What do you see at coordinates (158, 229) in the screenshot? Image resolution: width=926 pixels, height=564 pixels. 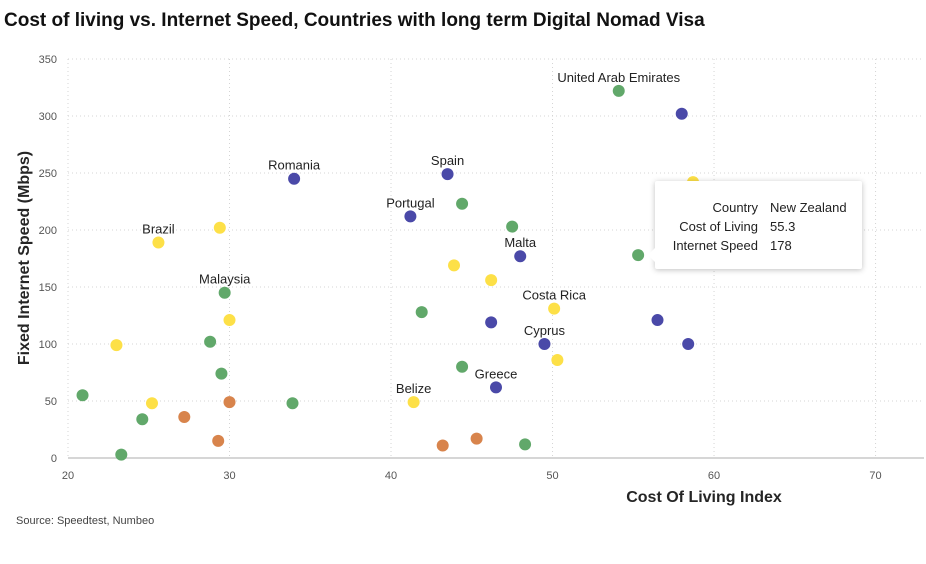 I see `point-label: Brazil` at bounding box center [158, 229].